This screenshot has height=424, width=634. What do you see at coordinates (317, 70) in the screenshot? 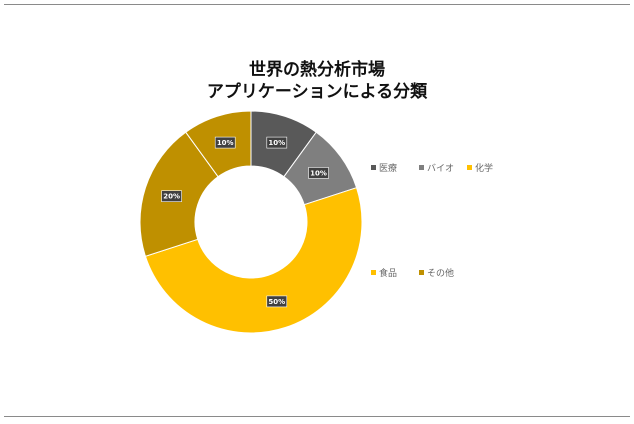
I see `chart-title-line-1: 世界の熱分析市場` at bounding box center [317, 70].